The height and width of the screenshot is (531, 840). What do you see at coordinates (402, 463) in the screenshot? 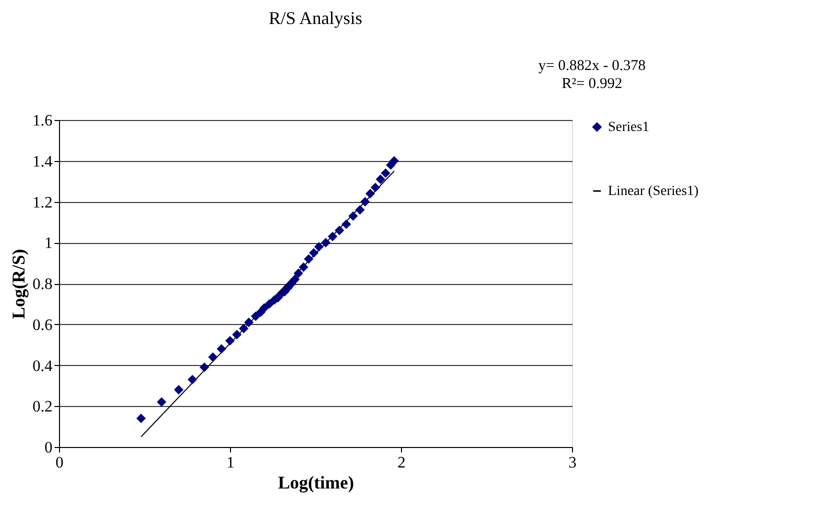
I see `x-tick-label: 2` at bounding box center [402, 463].